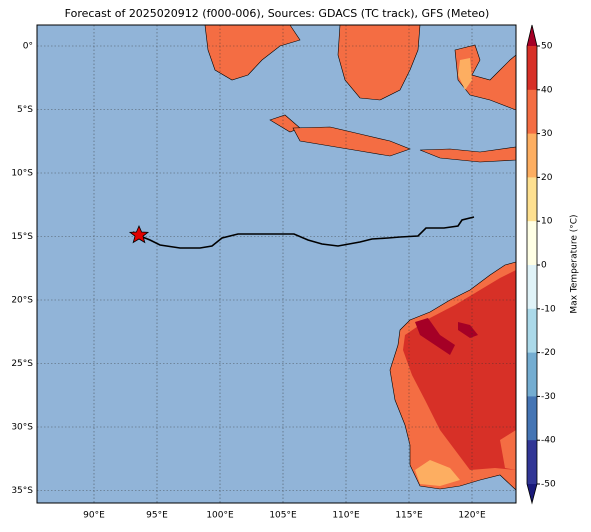 The width and height of the screenshot is (591, 532). I want to click on colorbar-tick-label: 30, so click(547, 134).